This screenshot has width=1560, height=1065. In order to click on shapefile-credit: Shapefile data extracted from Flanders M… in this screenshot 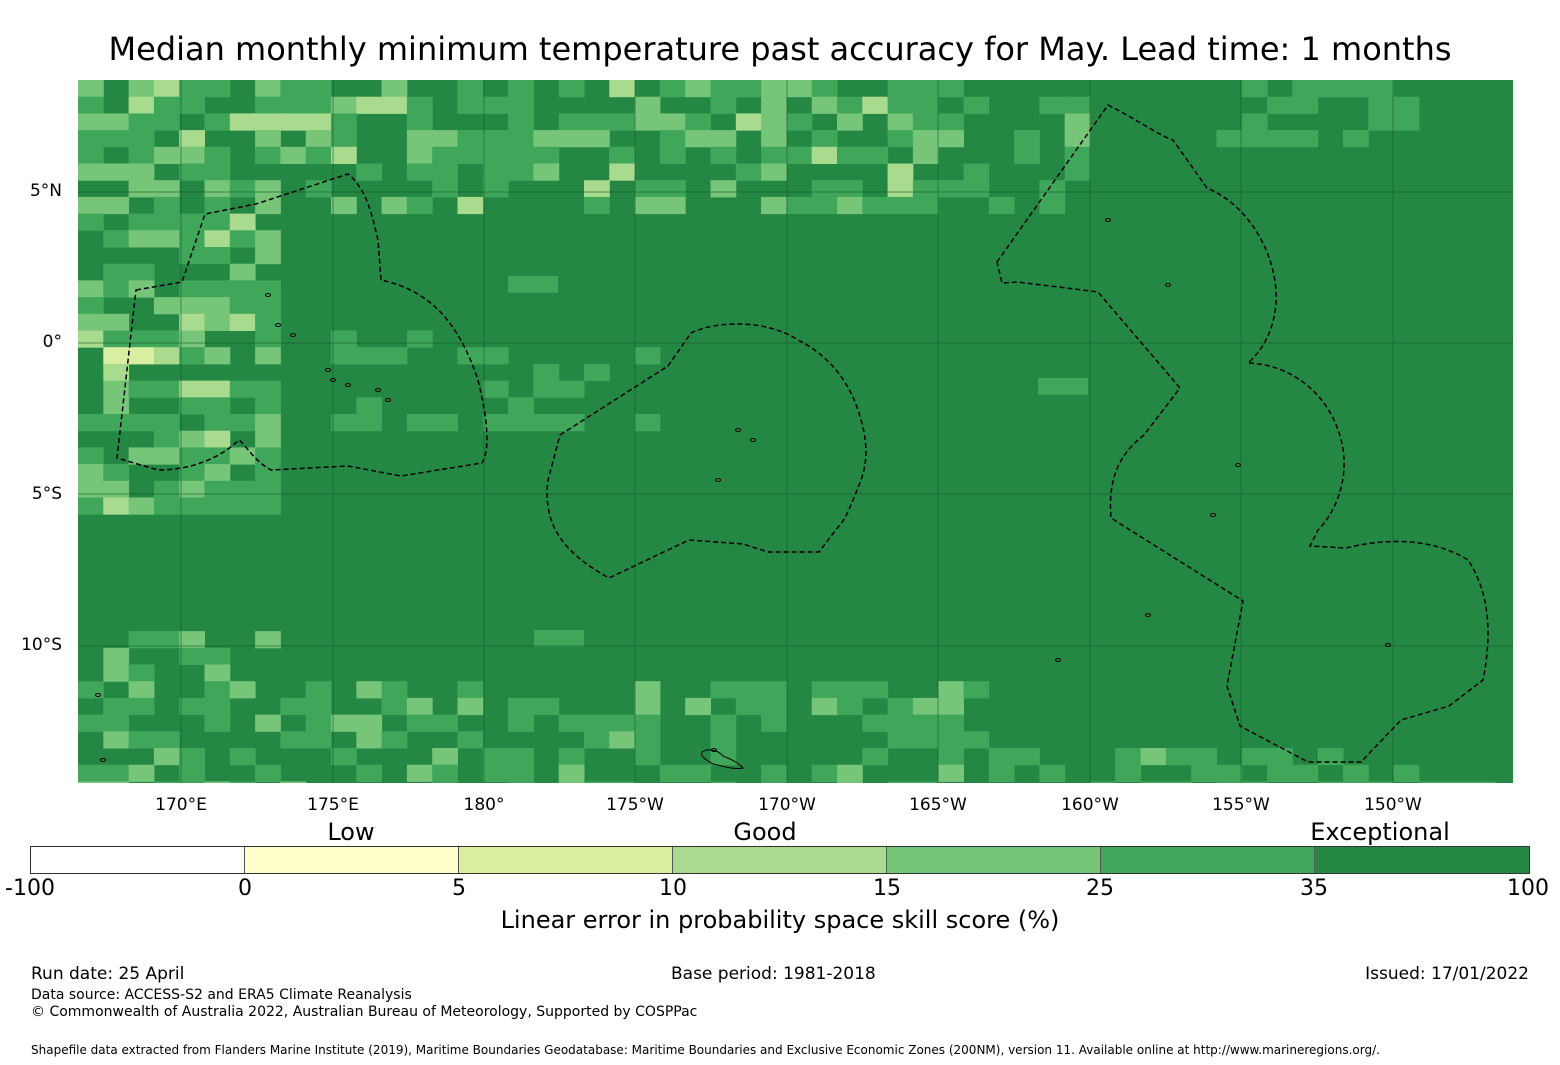, I will do `click(705, 1050)`.